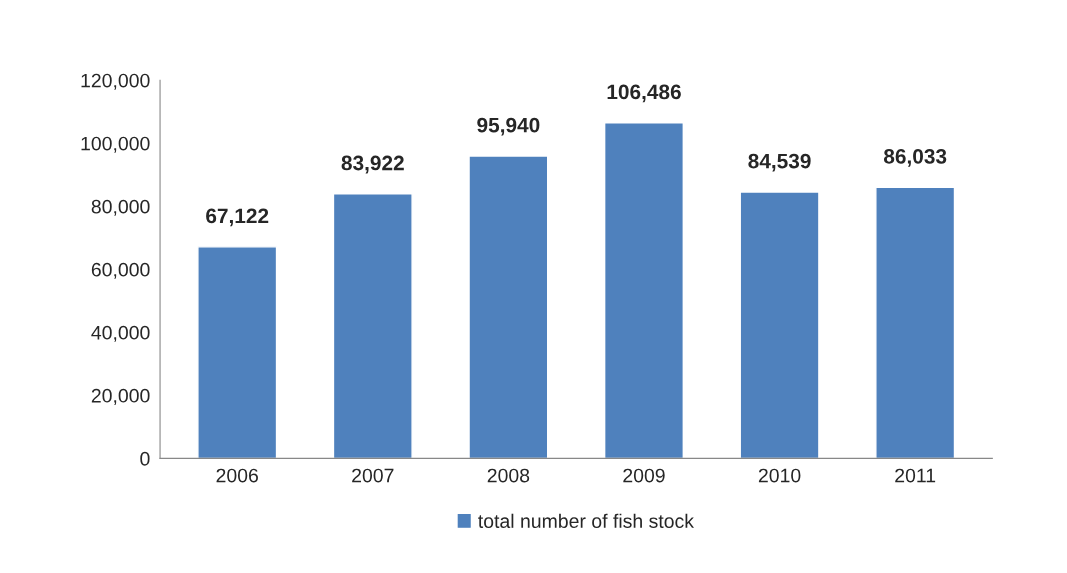 This screenshot has height=573, width=1067. I want to click on x-tick-label: 2010, so click(779, 475).